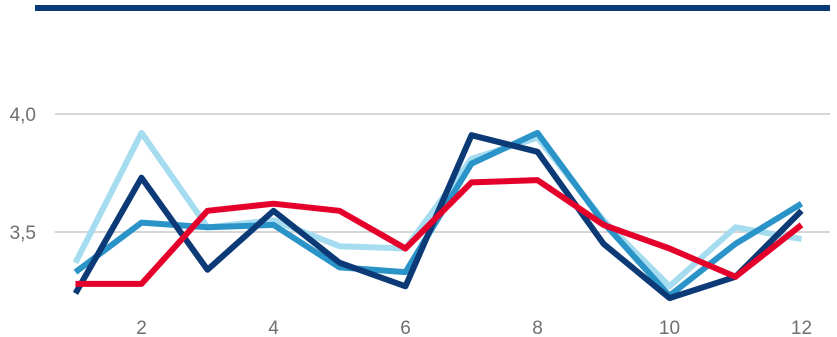 This screenshot has width=837, height=337. What do you see at coordinates (273, 327) in the screenshot?
I see `x-tick-label: 4` at bounding box center [273, 327].